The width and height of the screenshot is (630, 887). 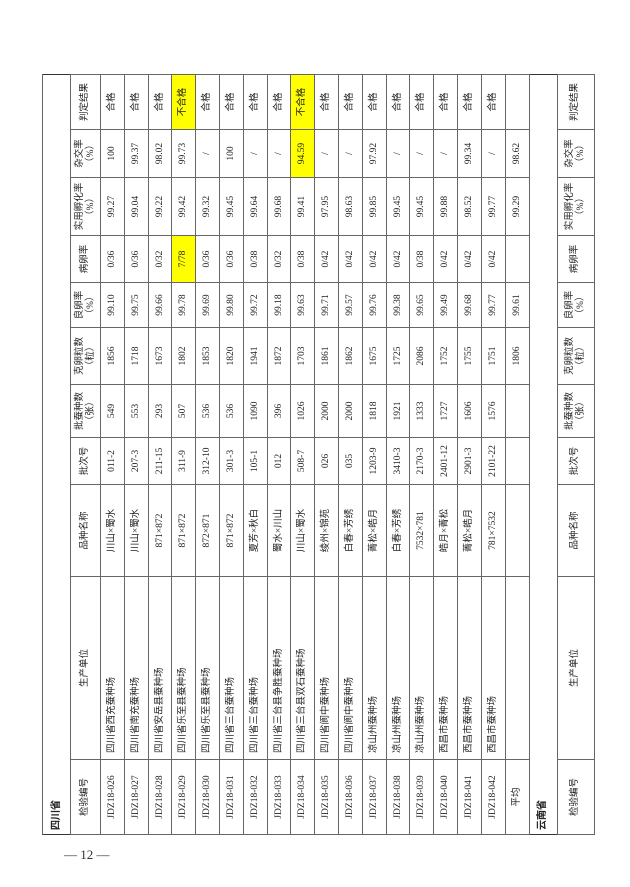 I want to click on column-header: 生产单位, so click(x=85, y=668).